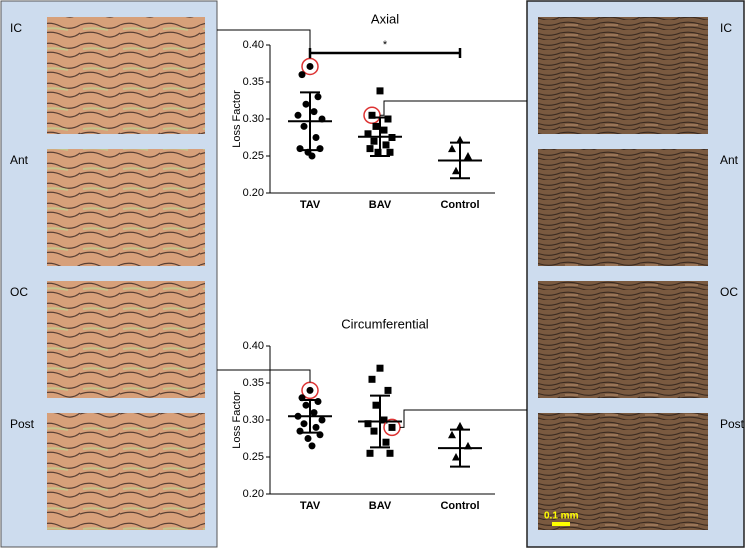 Image resolution: width=746 pixels, height=549 pixels. What do you see at coordinates (561, 516) in the screenshot?
I see `scale-bar-label: 0.1 mm` at bounding box center [561, 516].